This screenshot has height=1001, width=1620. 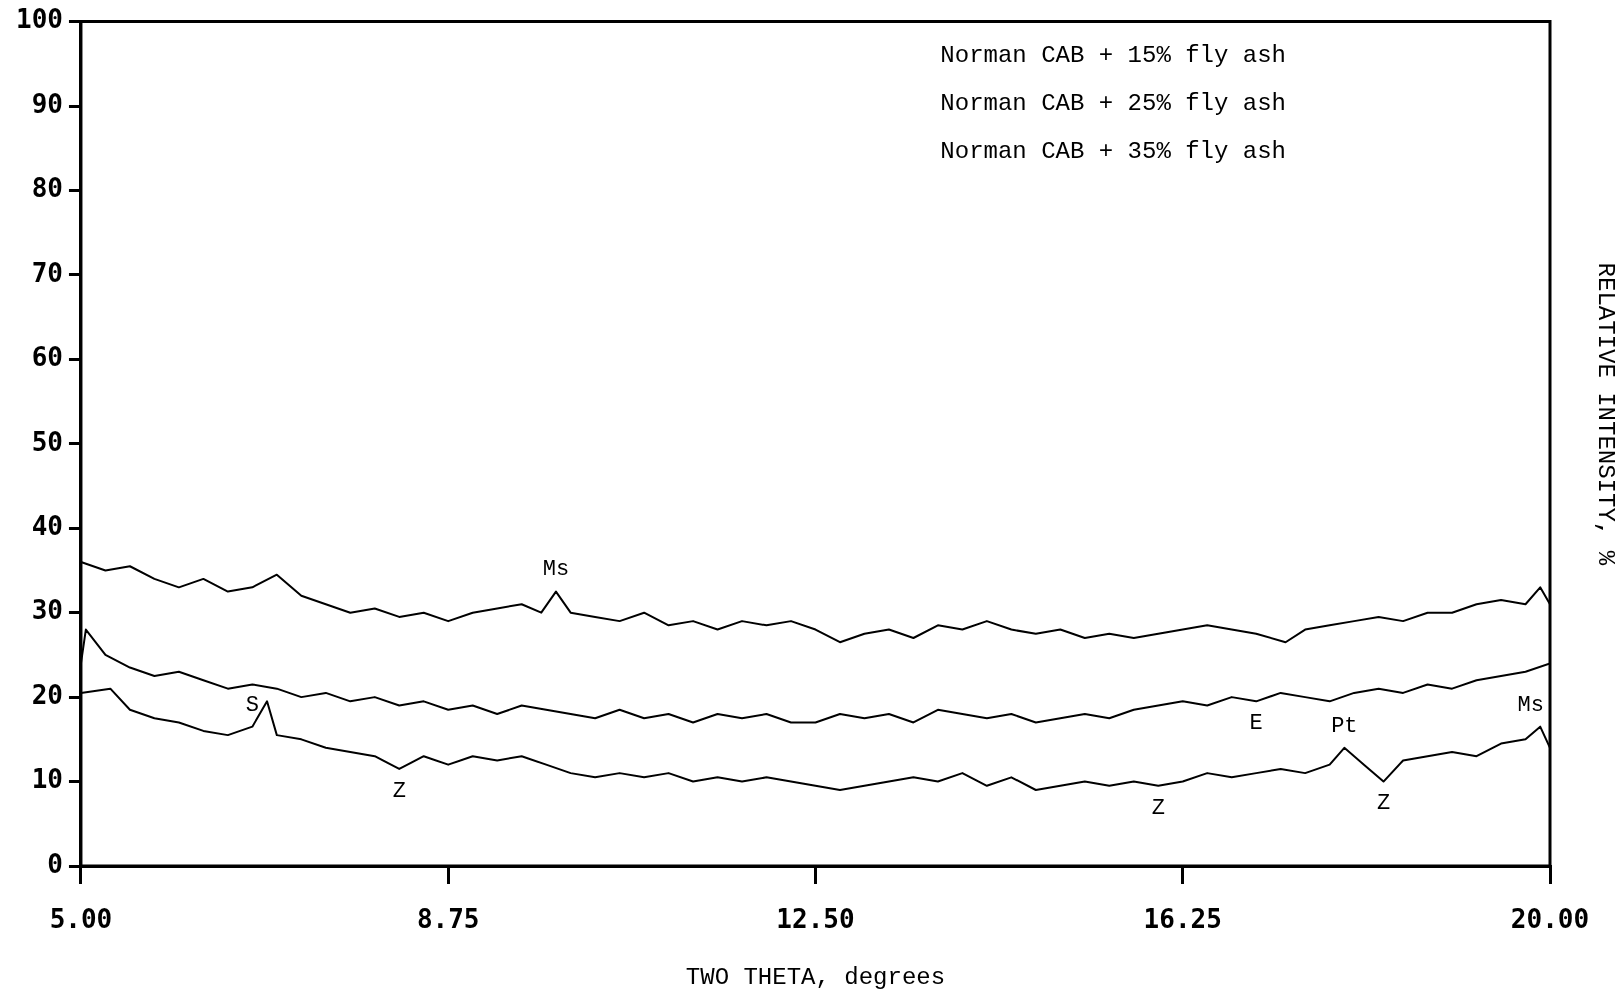 I want to click on x-tick-label: 8.75, so click(x=448, y=919).